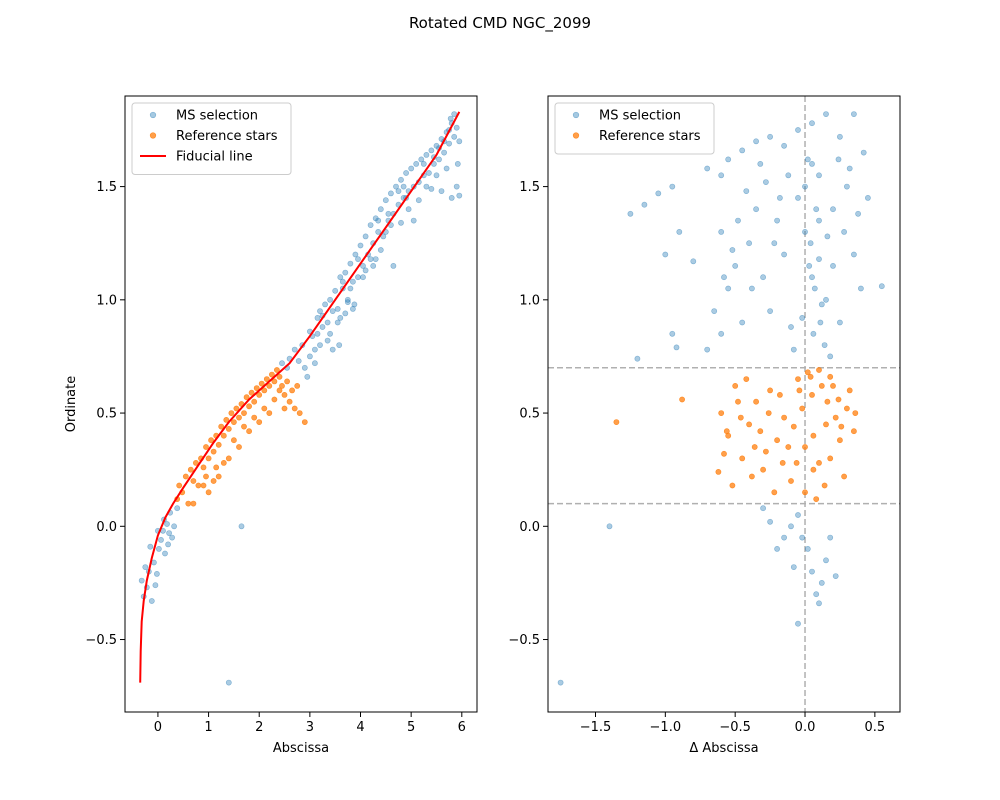 This screenshot has width=1000, height=800. I want to click on y-tick-label: 0.0, so click(106, 527).